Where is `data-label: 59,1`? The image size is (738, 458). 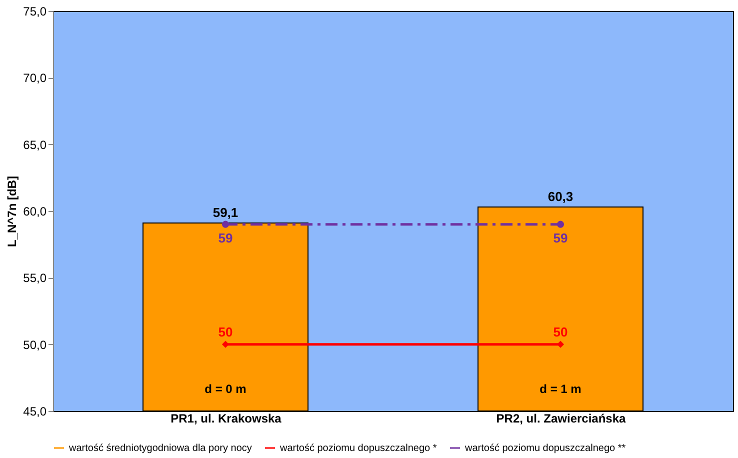
data-label: 59,1 is located at coordinates (225, 212).